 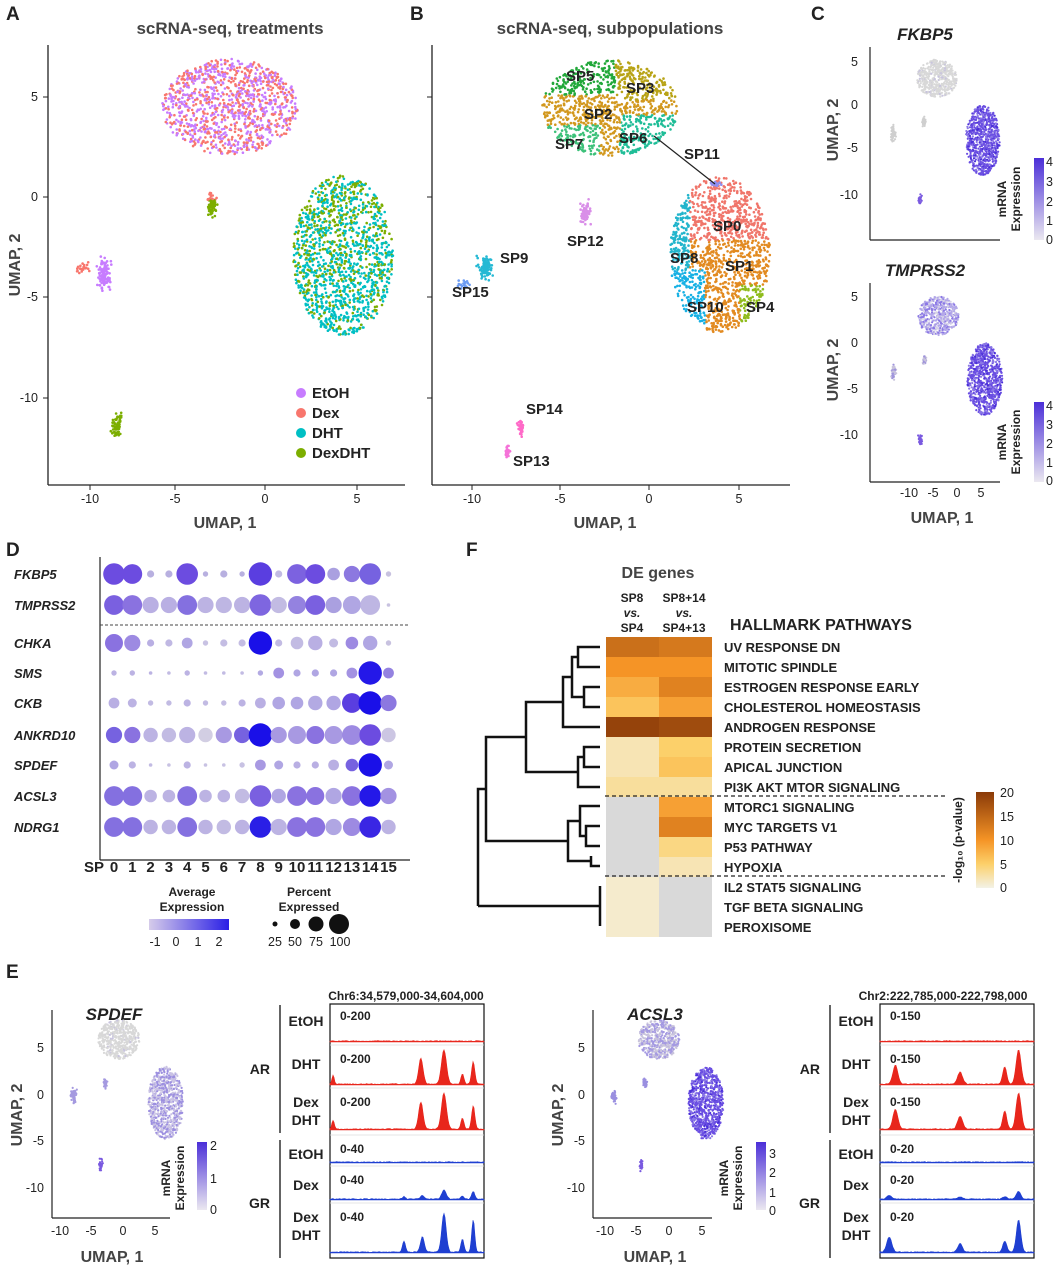 I want to click on a-xtick: 0, so click(x=265, y=499).